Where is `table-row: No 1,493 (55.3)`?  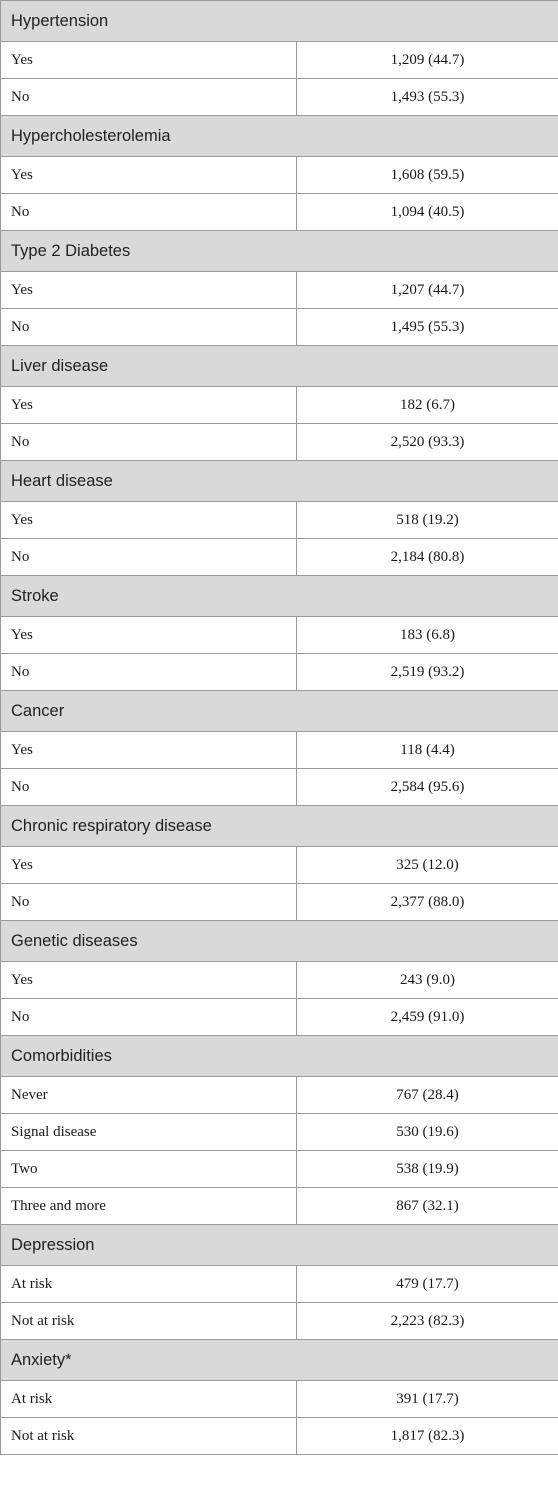
table-row: No 1,493 (55.3) is located at coordinates (279, 97).